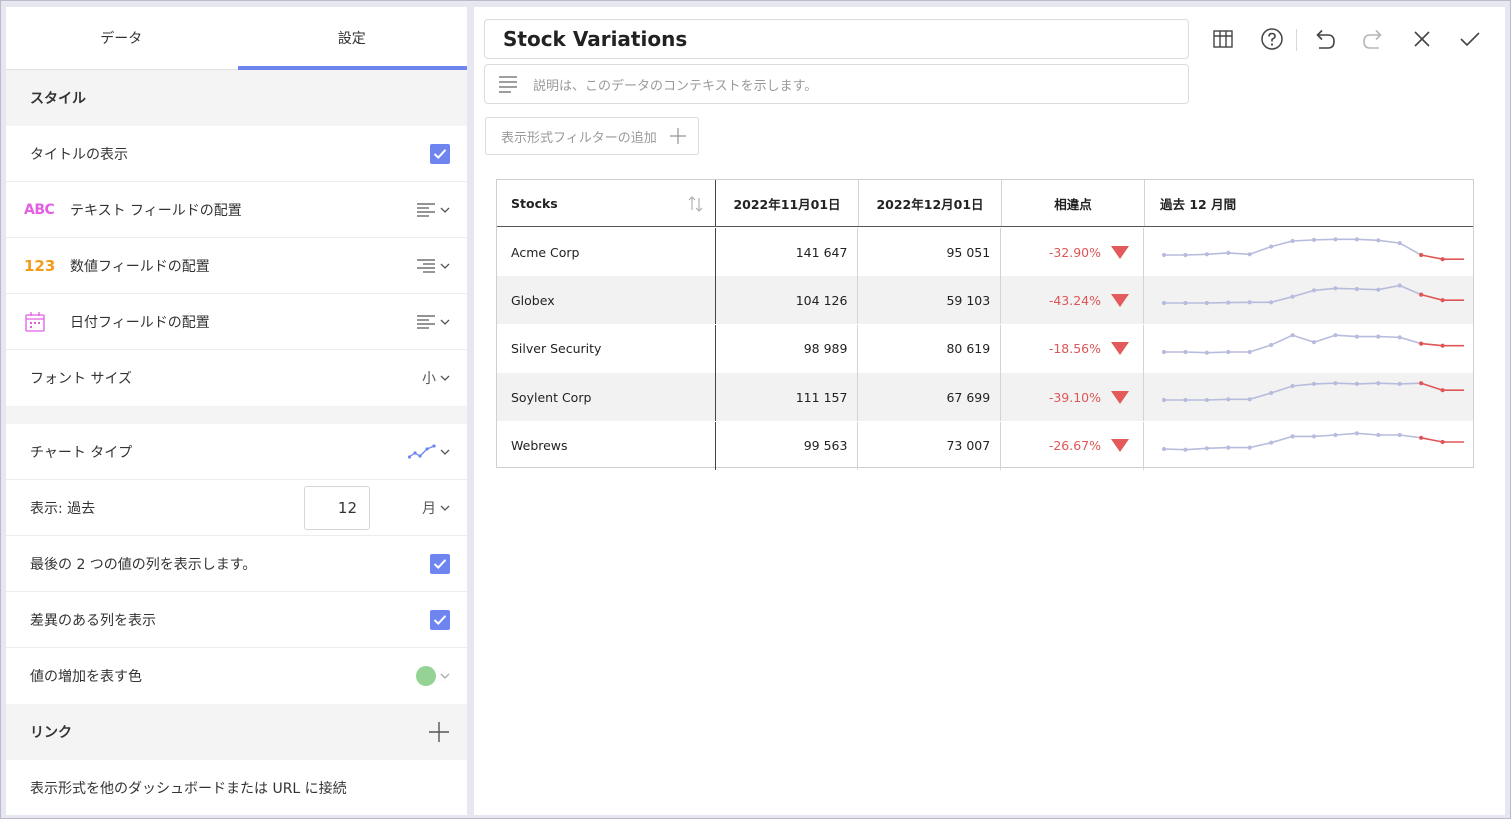 The height and width of the screenshot is (819, 1511). Describe the element at coordinates (63, 508) in the screenshot. I see `display-past-label: 表示: 過去` at that location.